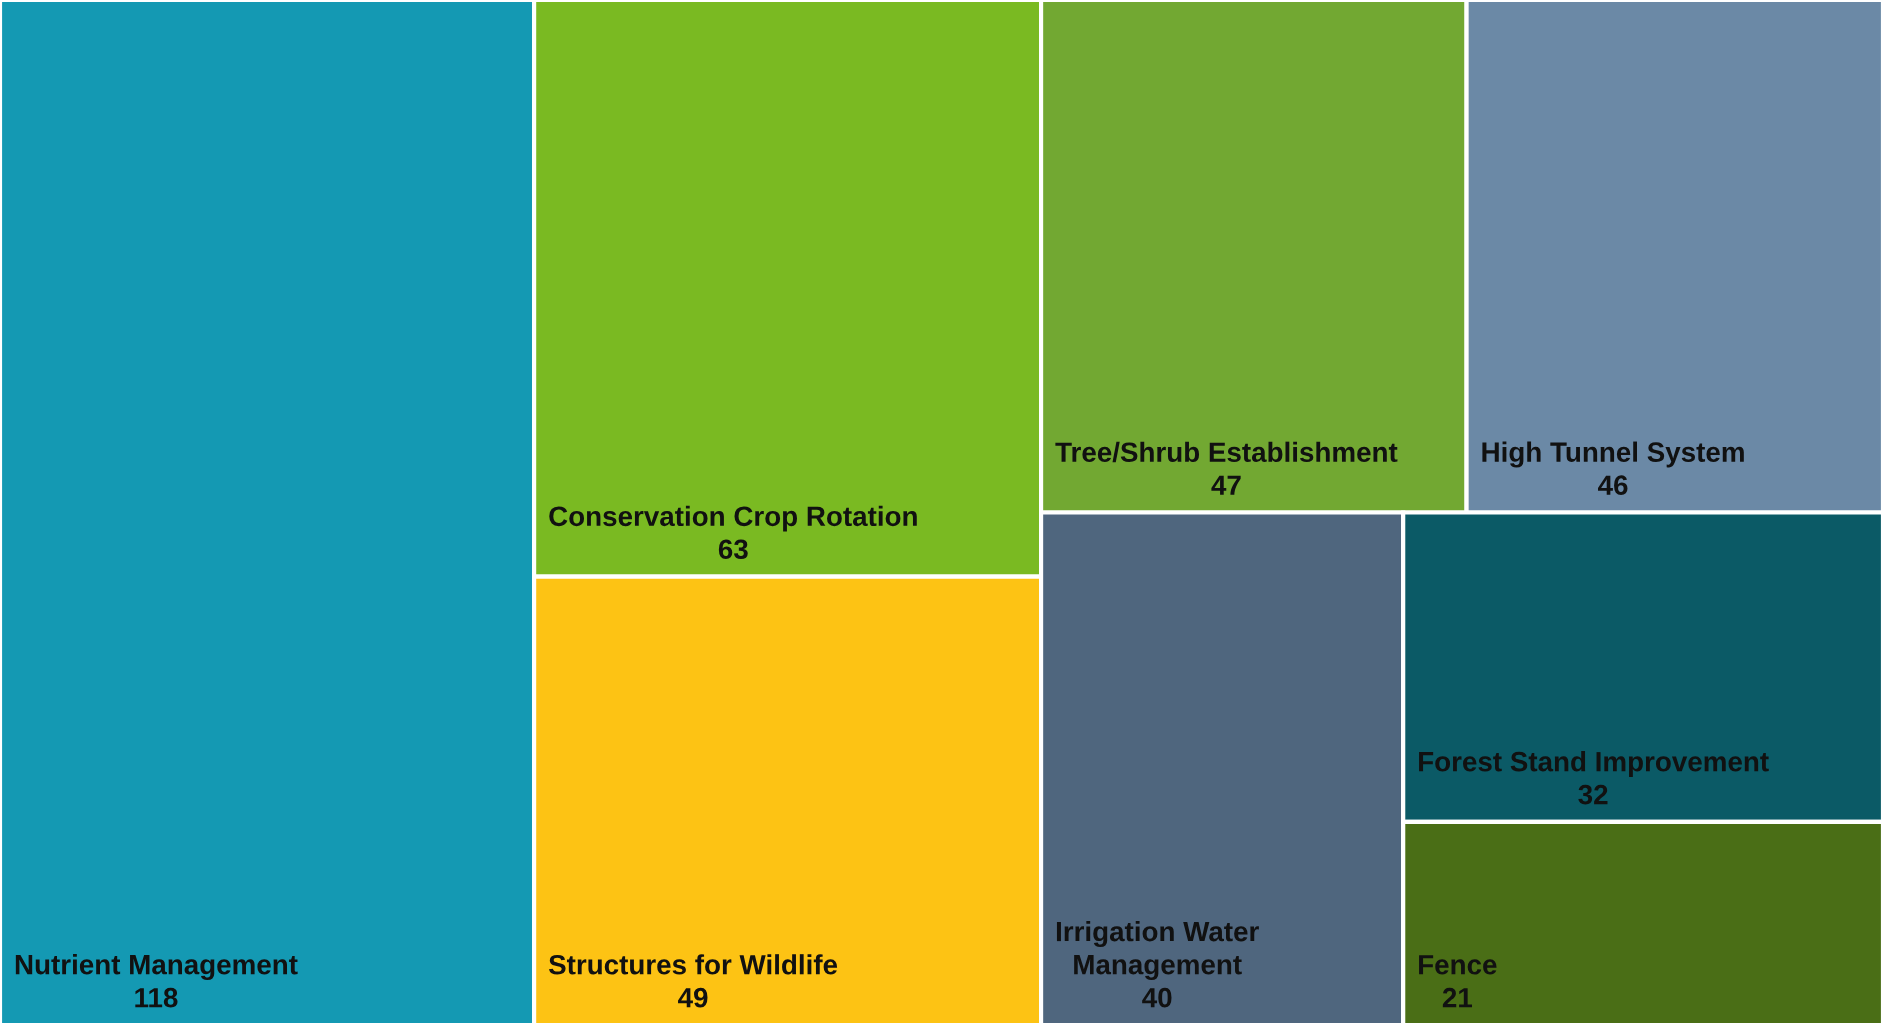  I want to click on category-label: High Tunnel System, so click(1613, 454).